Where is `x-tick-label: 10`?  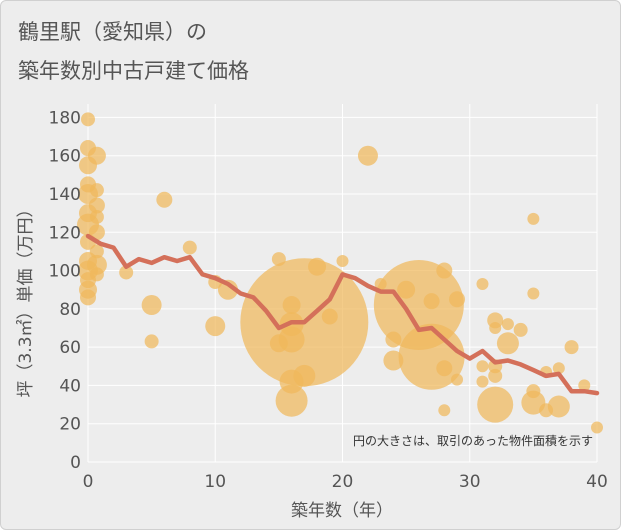 x-tick-label: 10 is located at coordinates (215, 482).